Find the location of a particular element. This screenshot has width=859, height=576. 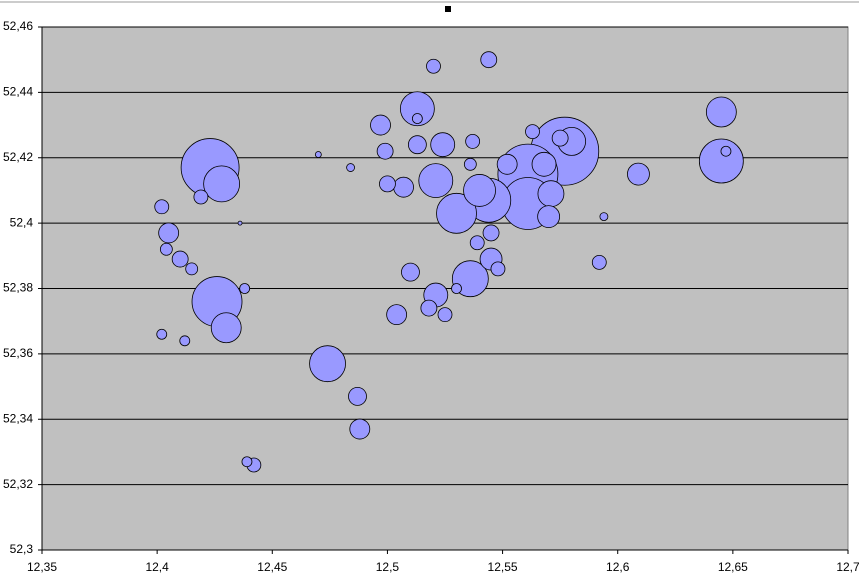

y-tick-label: 52,34 is located at coordinates (18, 418).